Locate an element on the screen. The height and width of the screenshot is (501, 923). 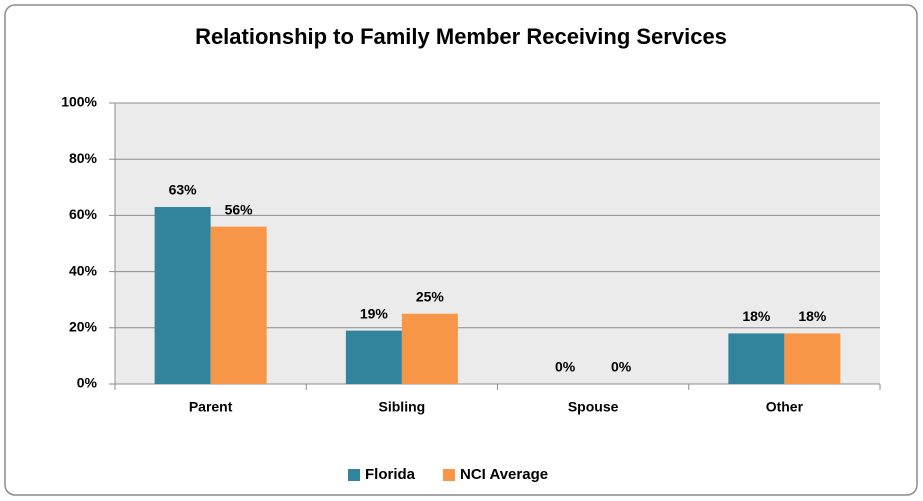
data-label: 25% is located at coordinates (430, 296).